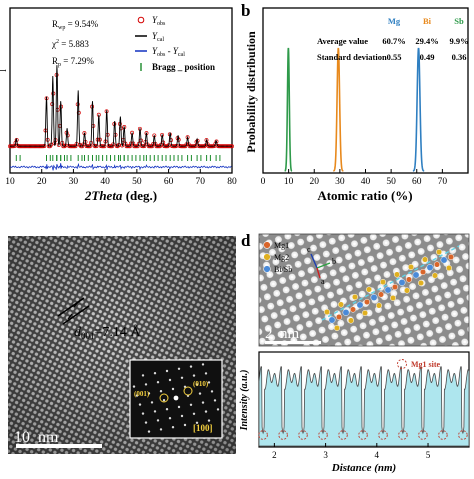  Describe the element at coordinates (141, 20) in the screenshot. I see `legend-obs-marker` at that location.